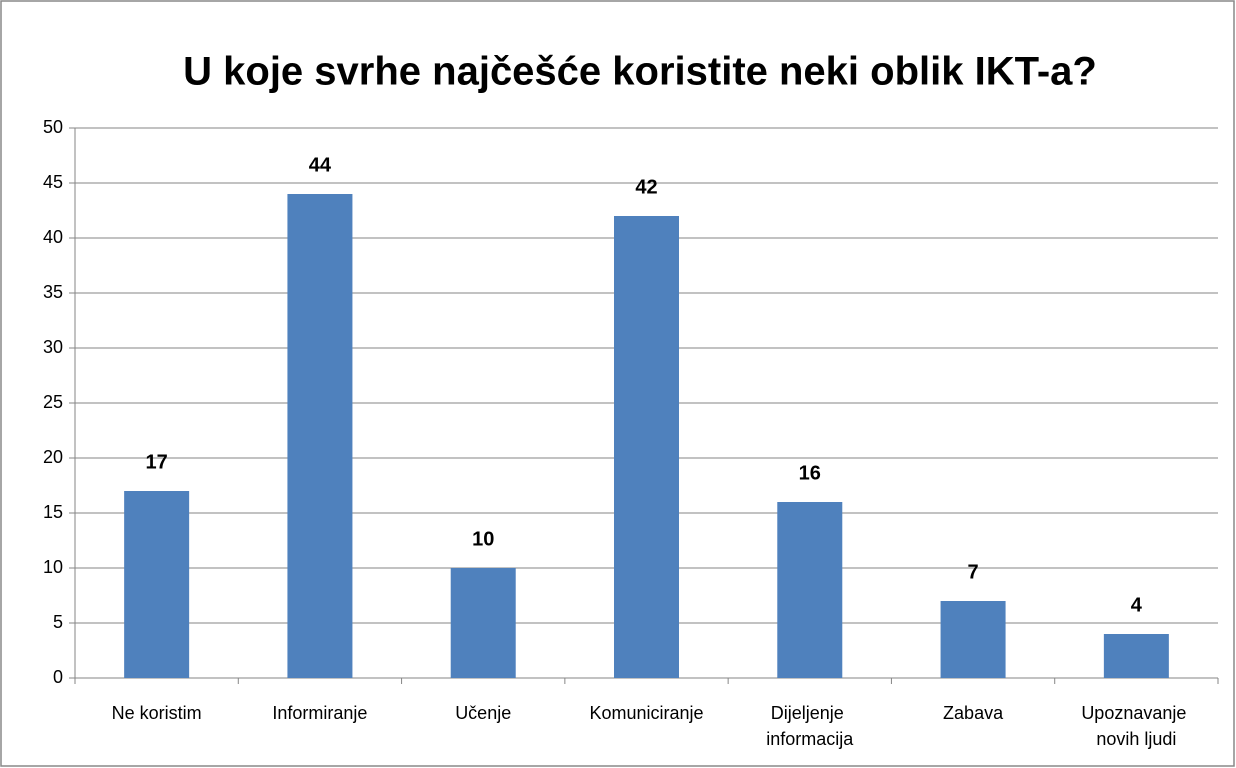 The height and width of the screenshot is (768, 1236). Describe the element at coordinates (53, 237) in the screenshot. I see `y-tick-label: 40` at that location.